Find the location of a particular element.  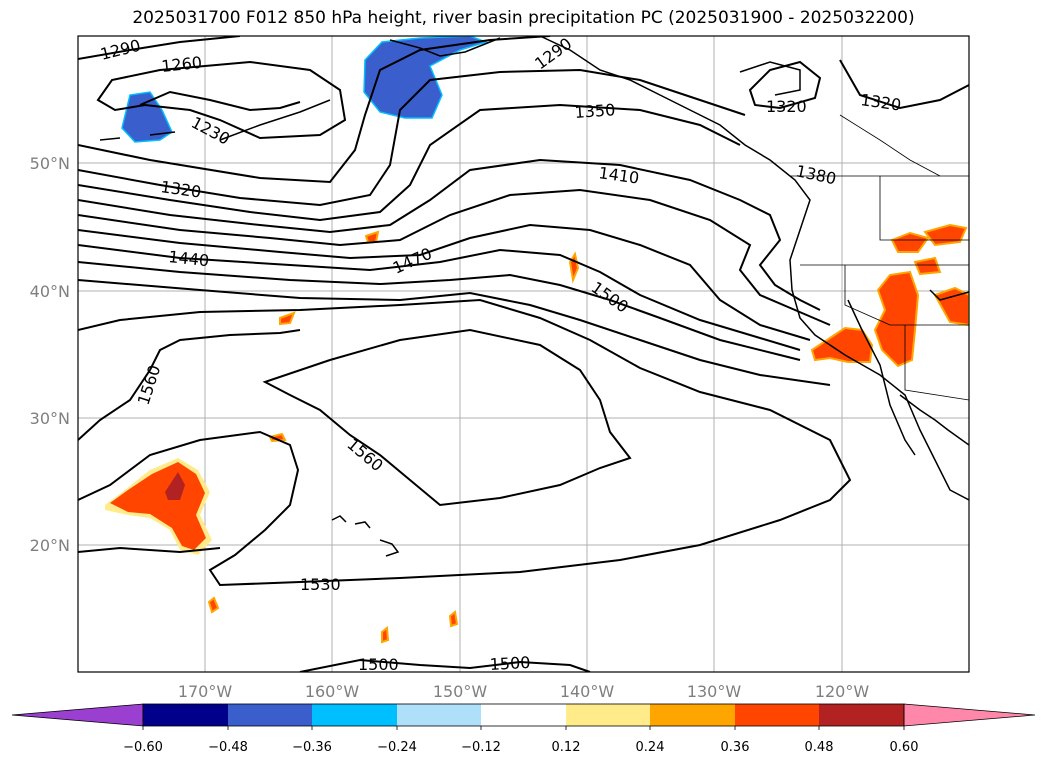

colorbar-tick-label: 0.12 is located at coordinates (566, 747).